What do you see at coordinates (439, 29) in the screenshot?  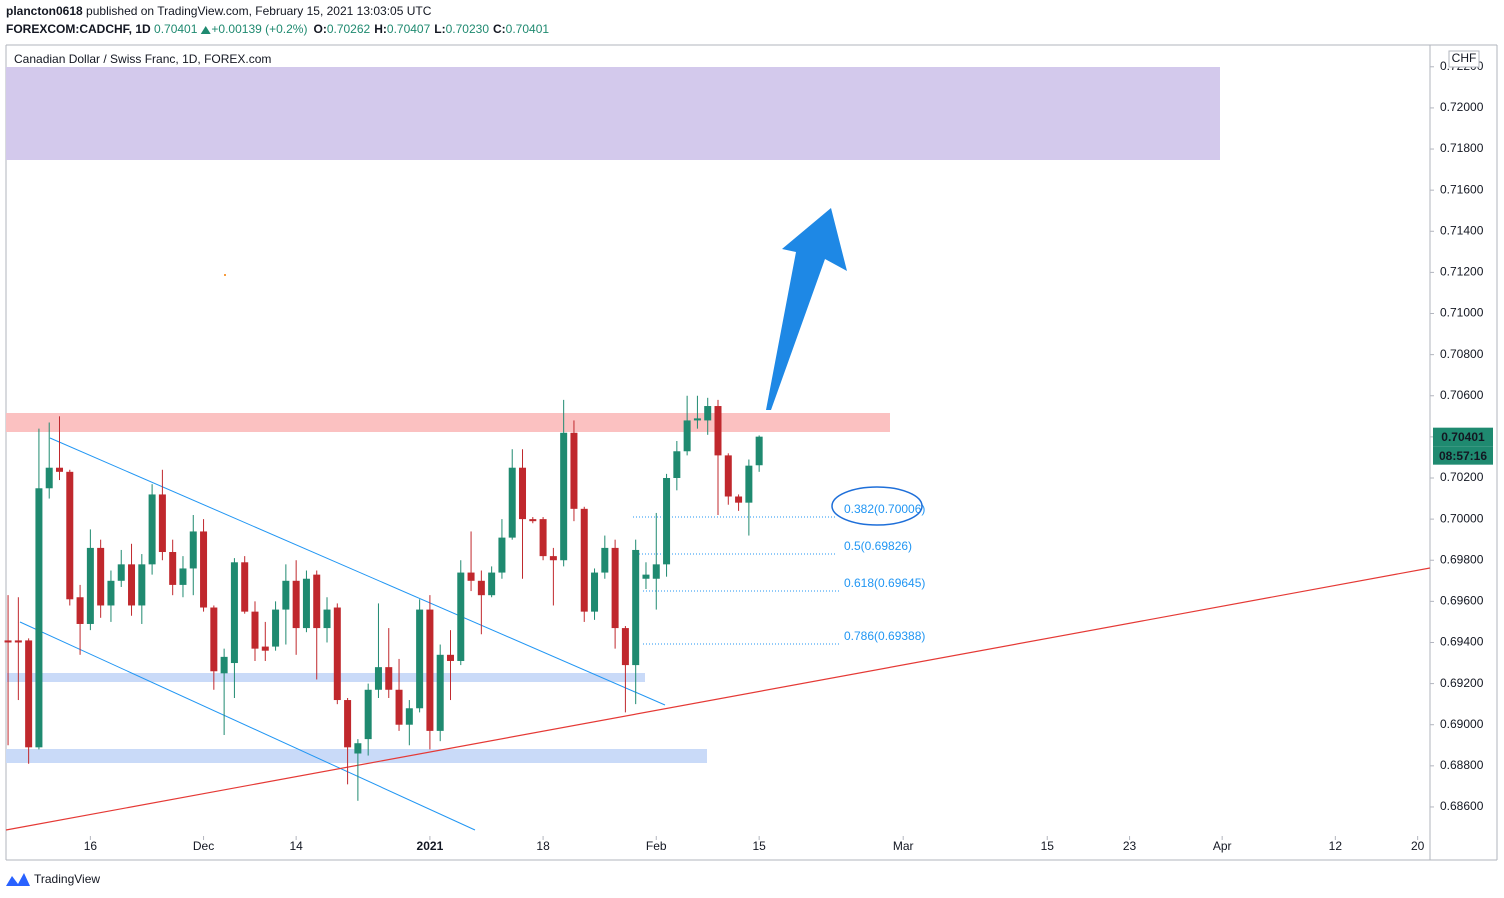 I see `ohlc-key: L:` at bounding box center [439, 29].